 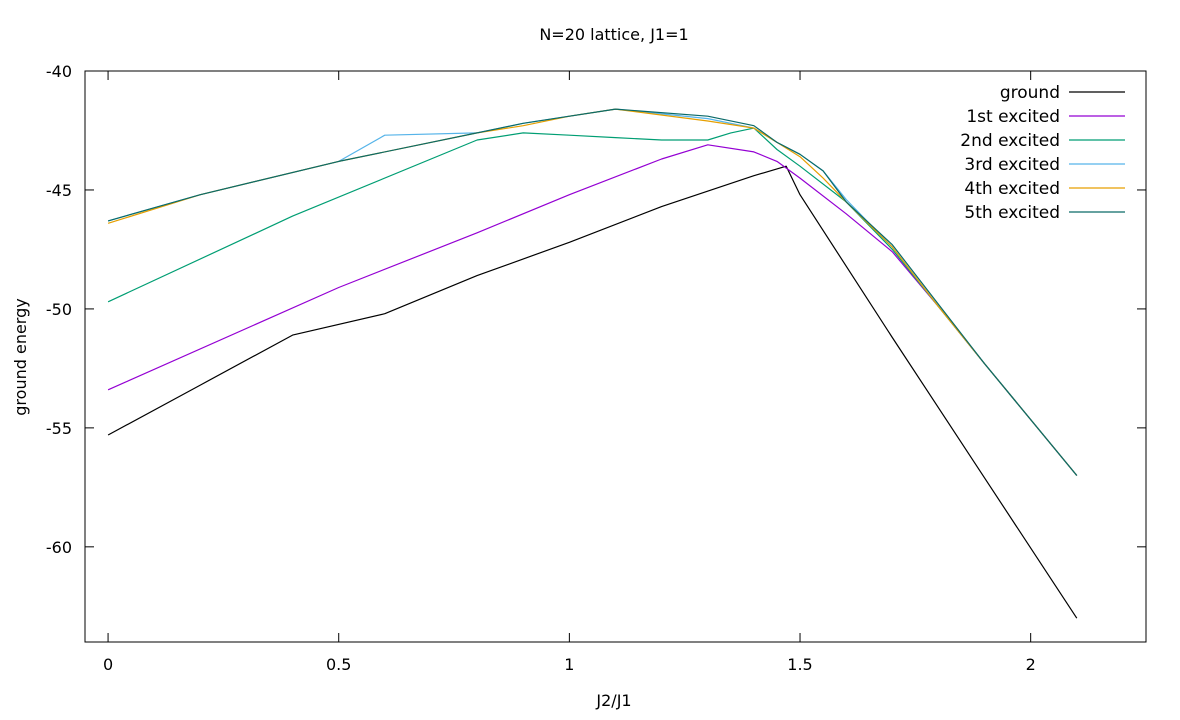 What do you see at coordinates (20, 356) in the screenshot?
I see `y-axis-label: ground energy` at bounding box center [20, 356].